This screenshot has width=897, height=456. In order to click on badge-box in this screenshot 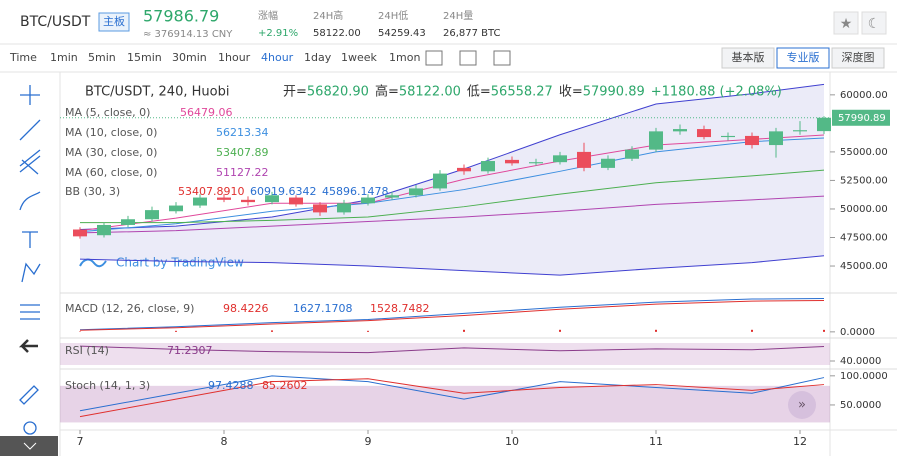, I will do `click(114, 22)`.